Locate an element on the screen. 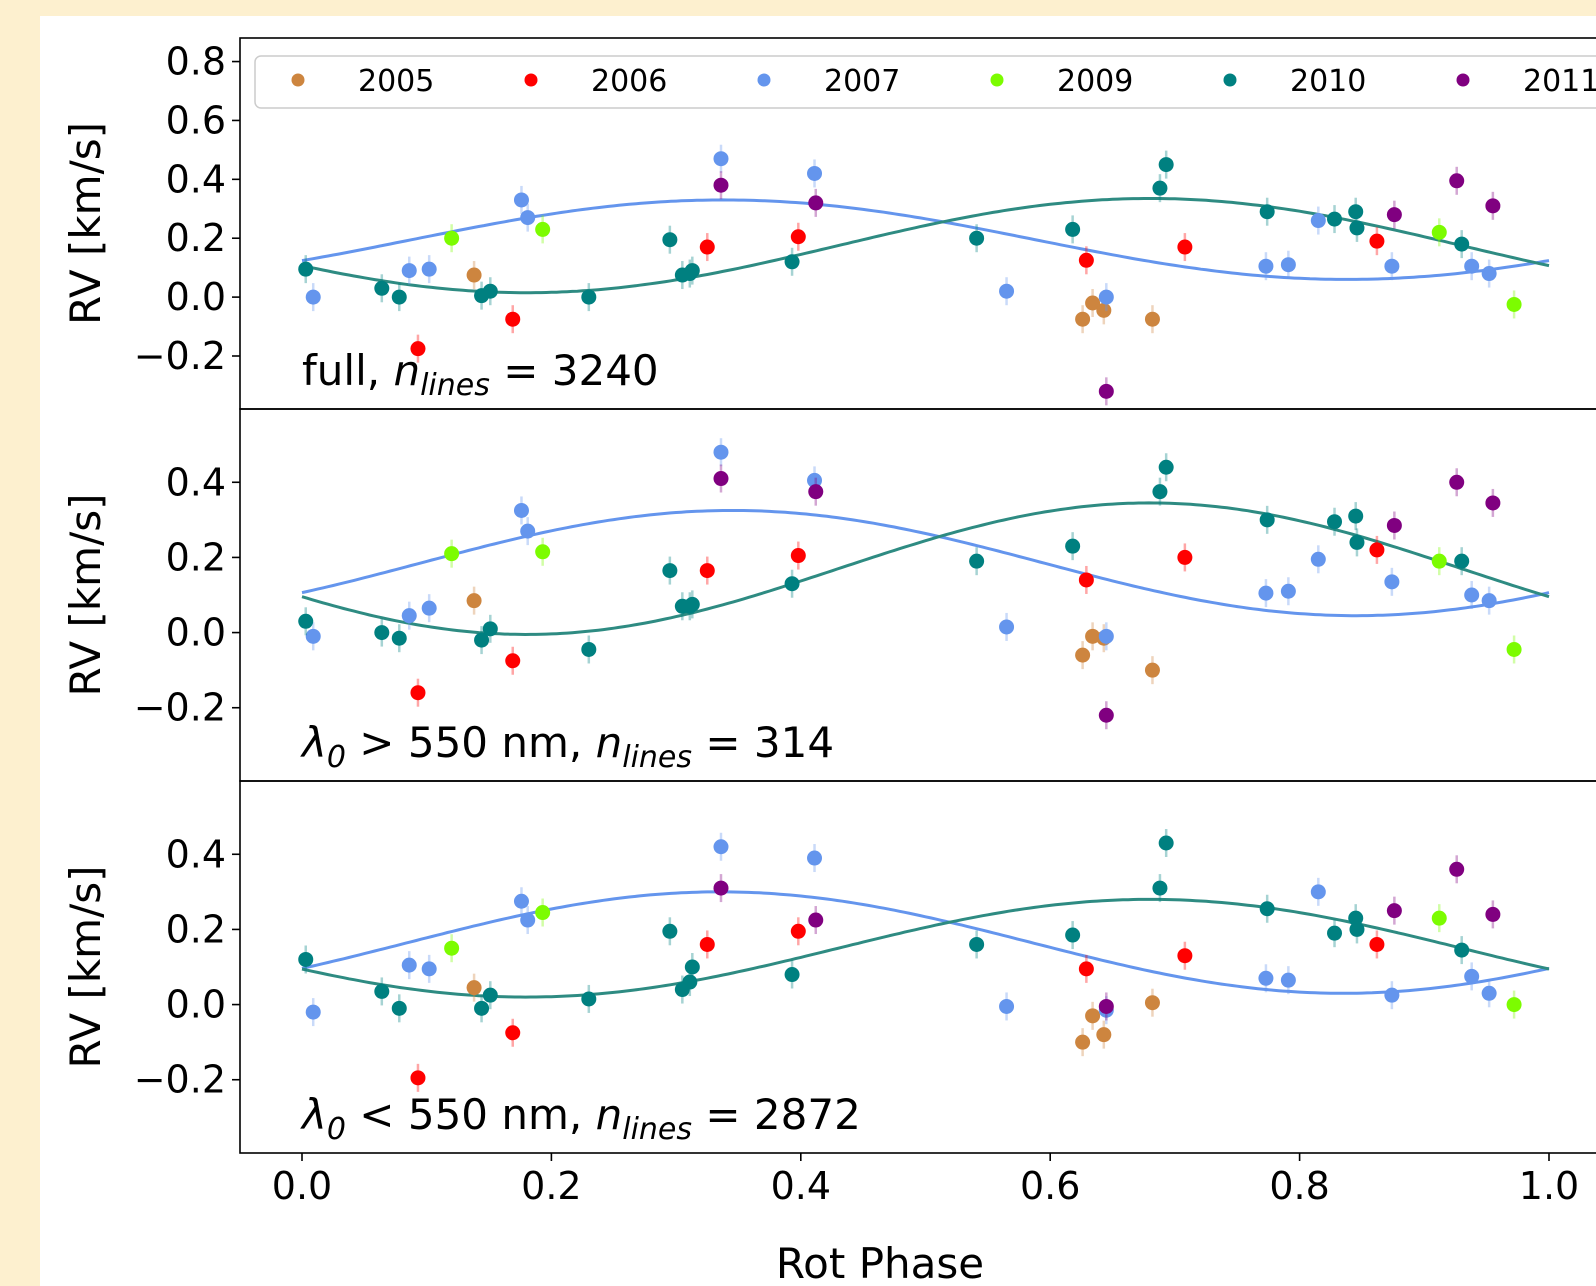  annotation-var-sub: lines is located at coordinates (455, 385).